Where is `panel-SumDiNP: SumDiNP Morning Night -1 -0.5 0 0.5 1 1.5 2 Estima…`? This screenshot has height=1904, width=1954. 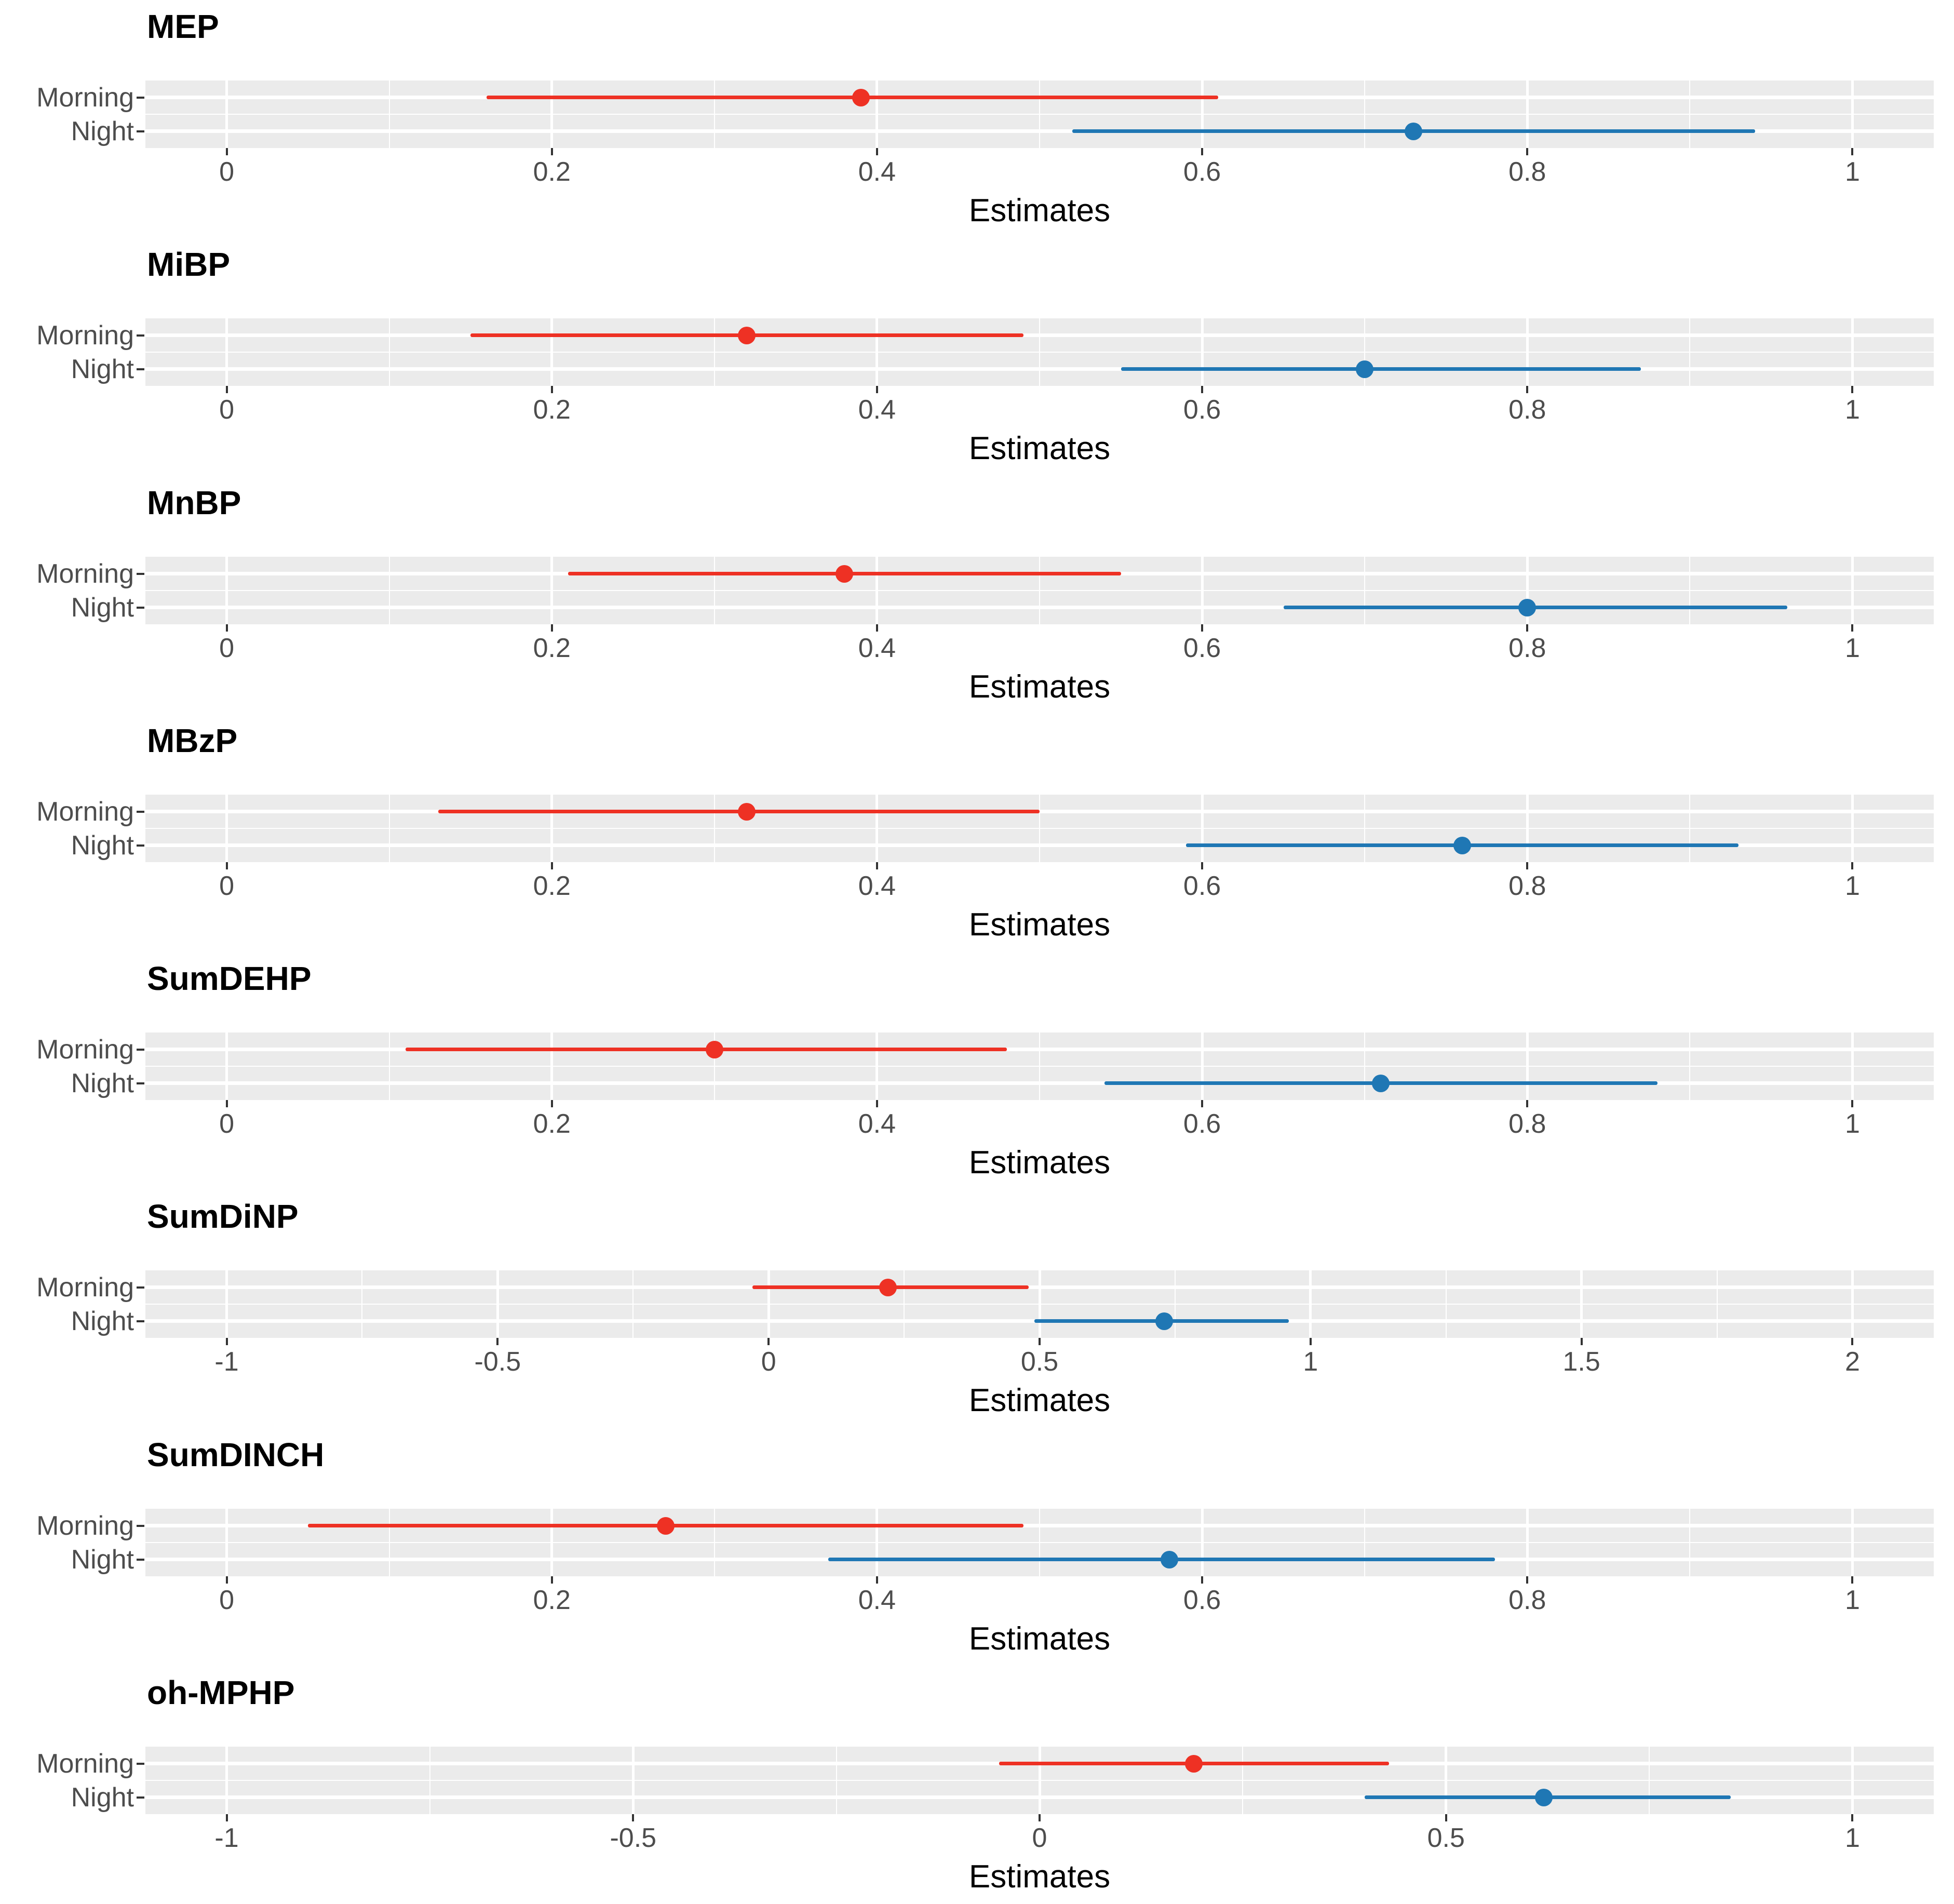 panel-SumDiNP: SumDiNP Morning Night -1 -0.5 0 0.5 1 1.5 2 Estima… is located at coordinates (977, 1309).